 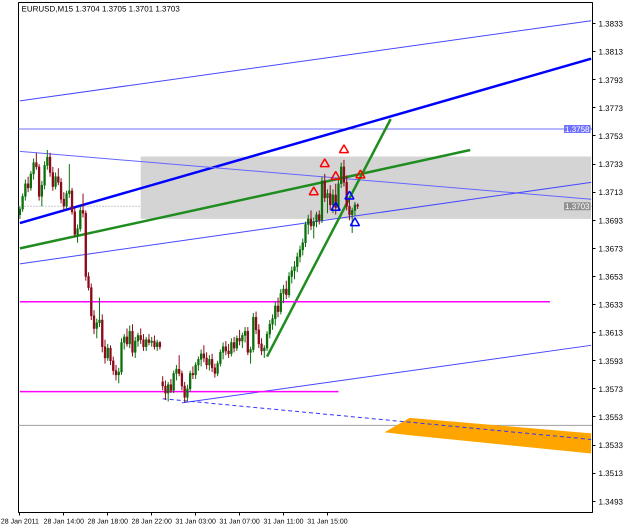 I want to click on y-tick-label: 1.3513, so click(x=611, y=473).